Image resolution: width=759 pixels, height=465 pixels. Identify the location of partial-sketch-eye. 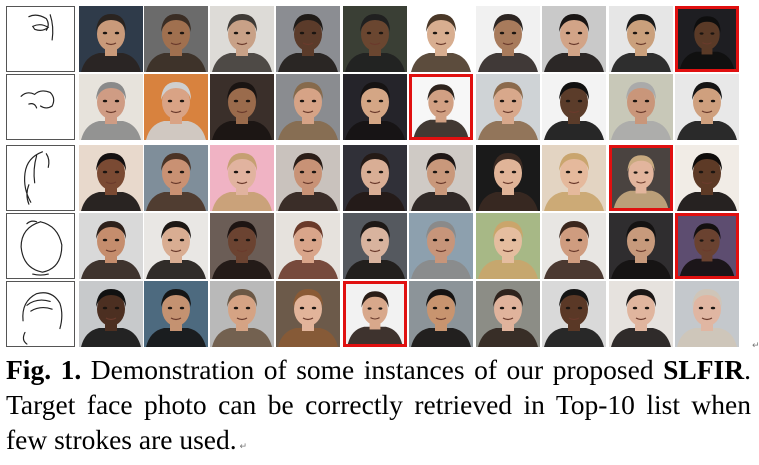
(40, 39).